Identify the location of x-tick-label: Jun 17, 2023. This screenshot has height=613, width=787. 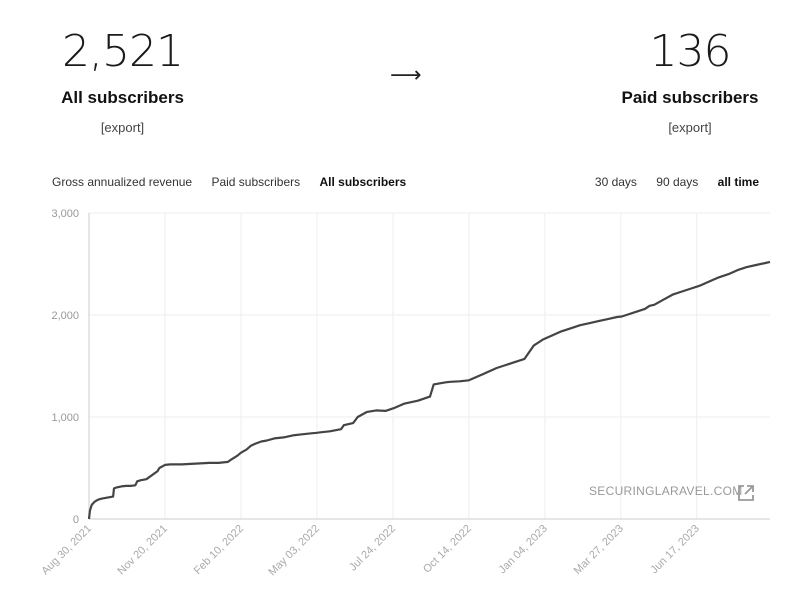
(674, 549).